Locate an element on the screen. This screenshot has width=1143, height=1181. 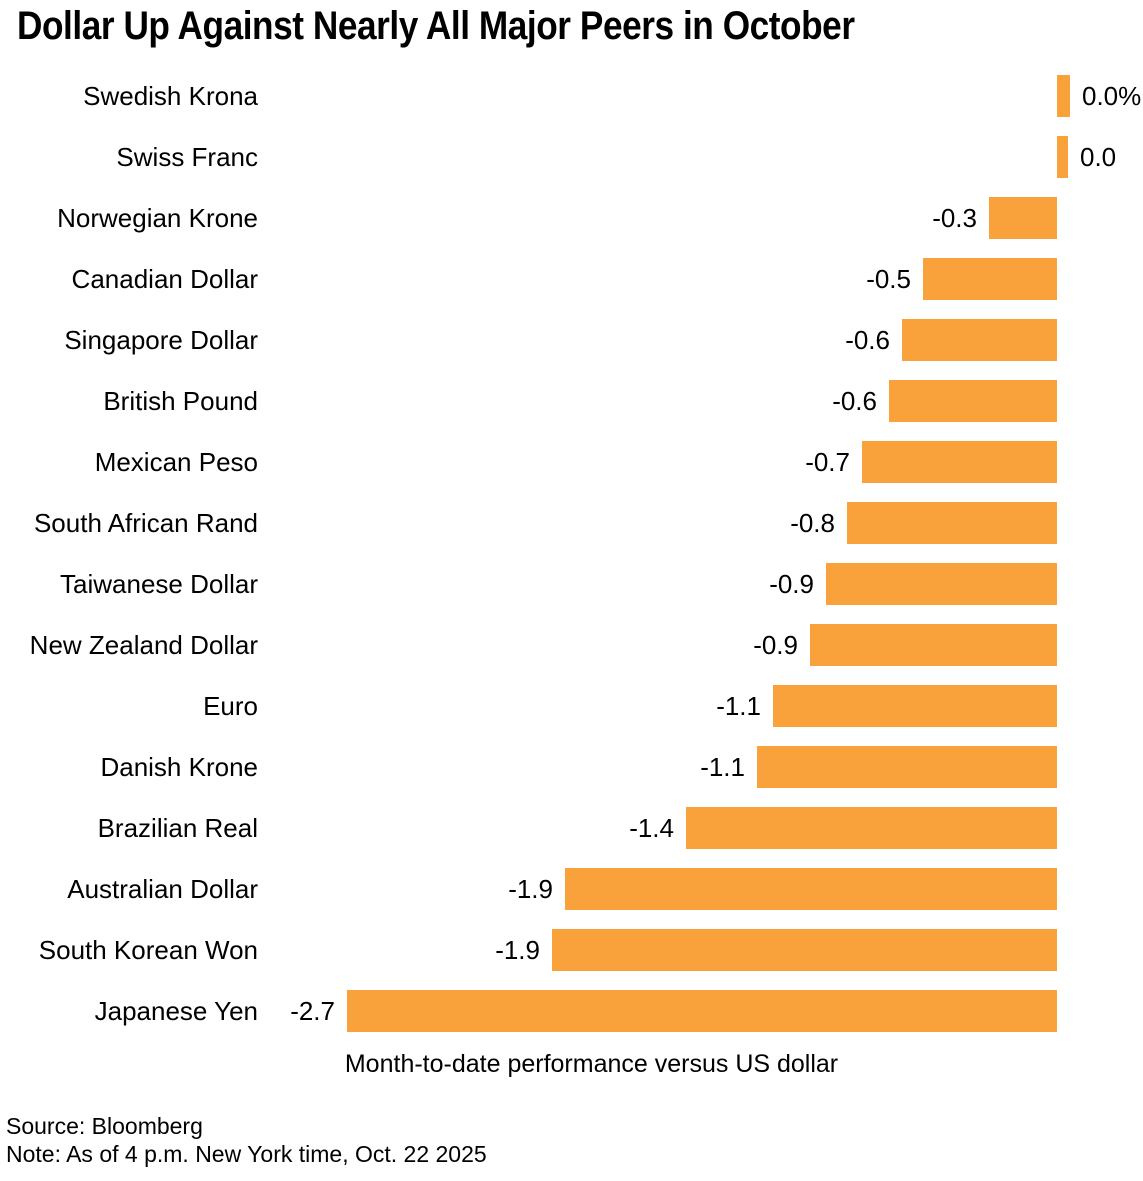
category-label: Japanese Yen is located at coordinates (176, 1011).